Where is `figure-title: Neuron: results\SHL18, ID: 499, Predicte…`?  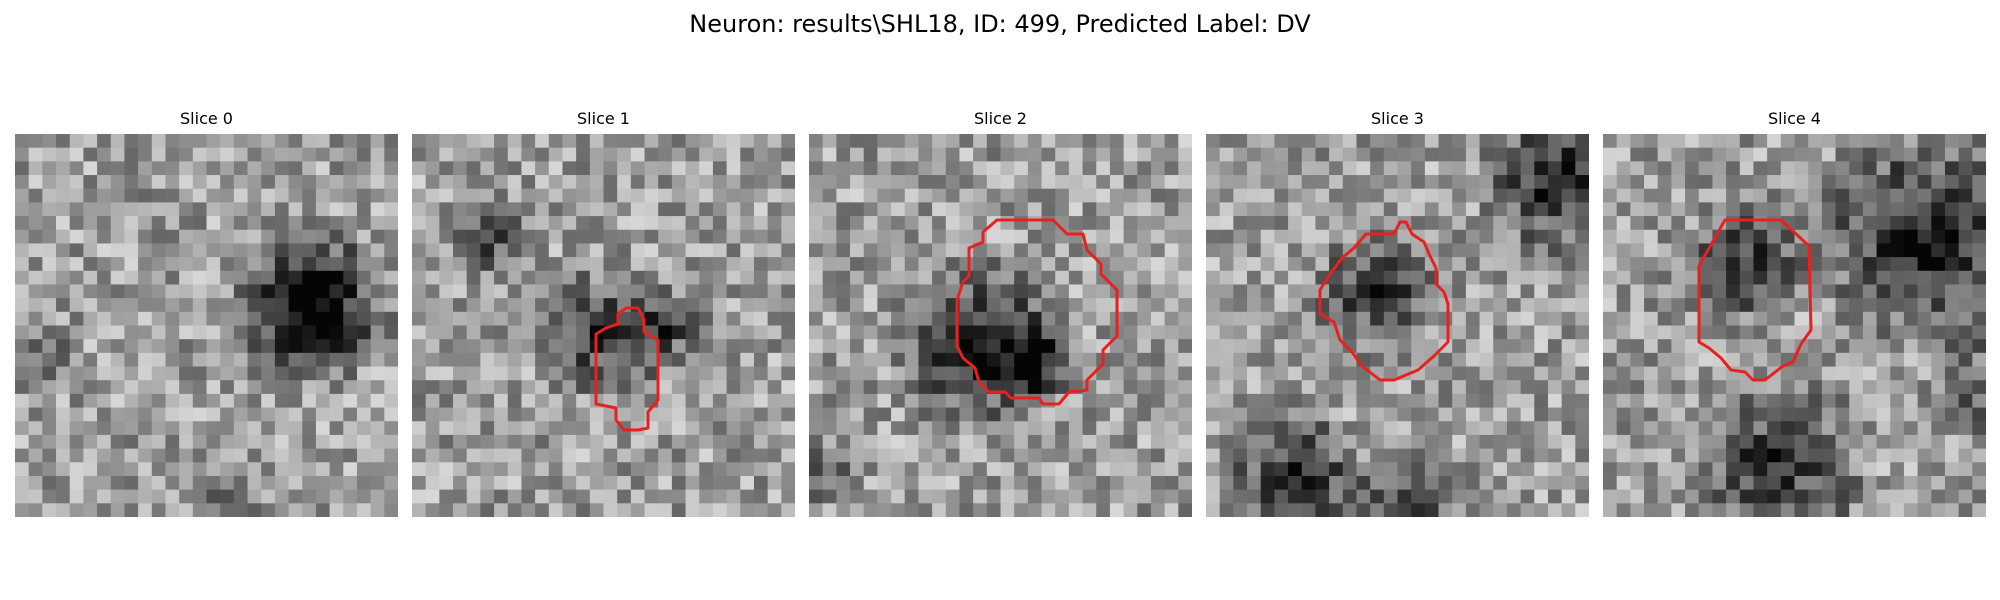
figure-title: Neuron: results\SHL18, ID: 499, Predicte… is located at coordinates (1000, 24).